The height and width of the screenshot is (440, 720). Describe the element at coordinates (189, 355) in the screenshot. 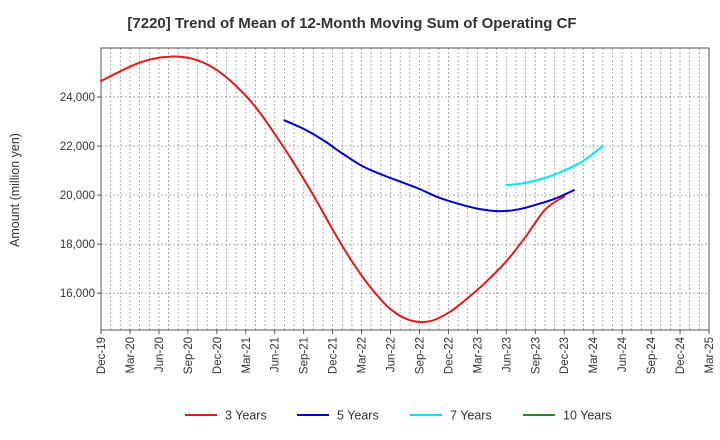

I see `x-tick-label: Sep-20` at that location.